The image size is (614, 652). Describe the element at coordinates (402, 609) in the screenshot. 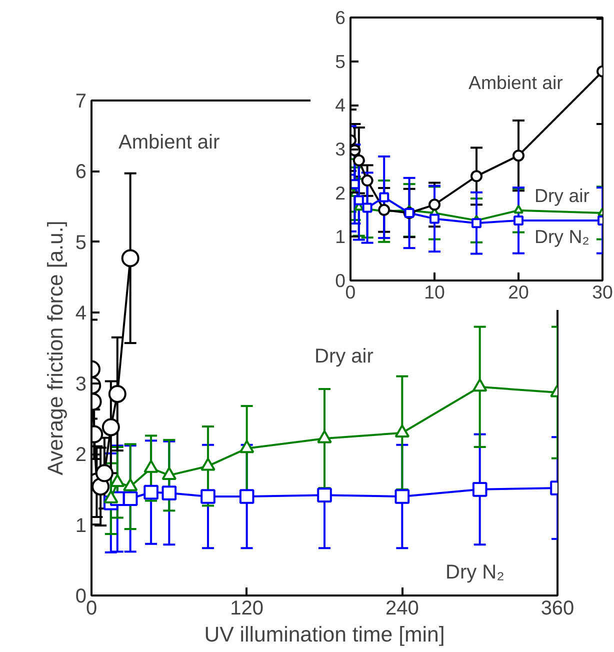

I see `x-tick-label: 240` at that location.